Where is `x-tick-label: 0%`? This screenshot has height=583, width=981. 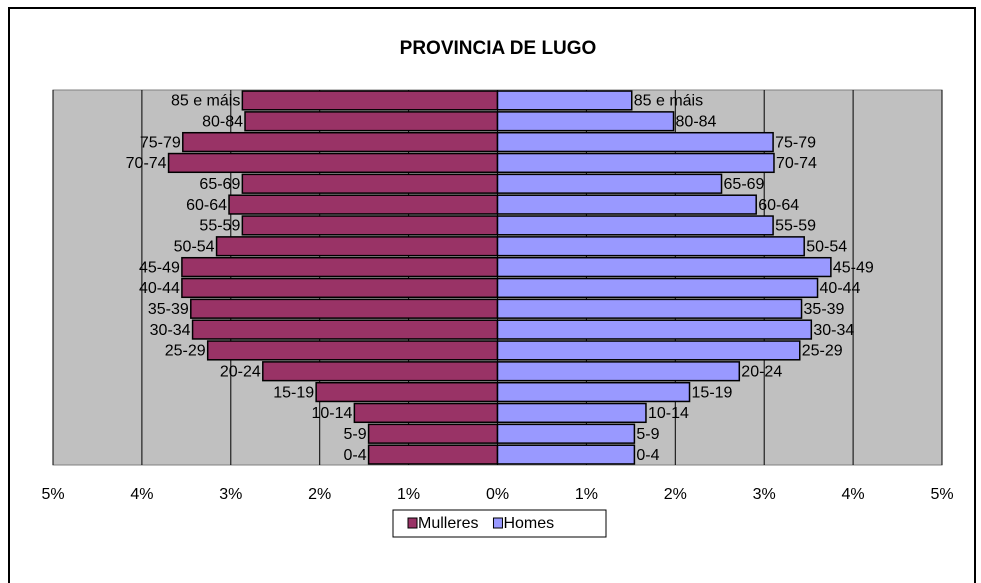
x-tick-label: 0% is located at coordinates (497, 494).